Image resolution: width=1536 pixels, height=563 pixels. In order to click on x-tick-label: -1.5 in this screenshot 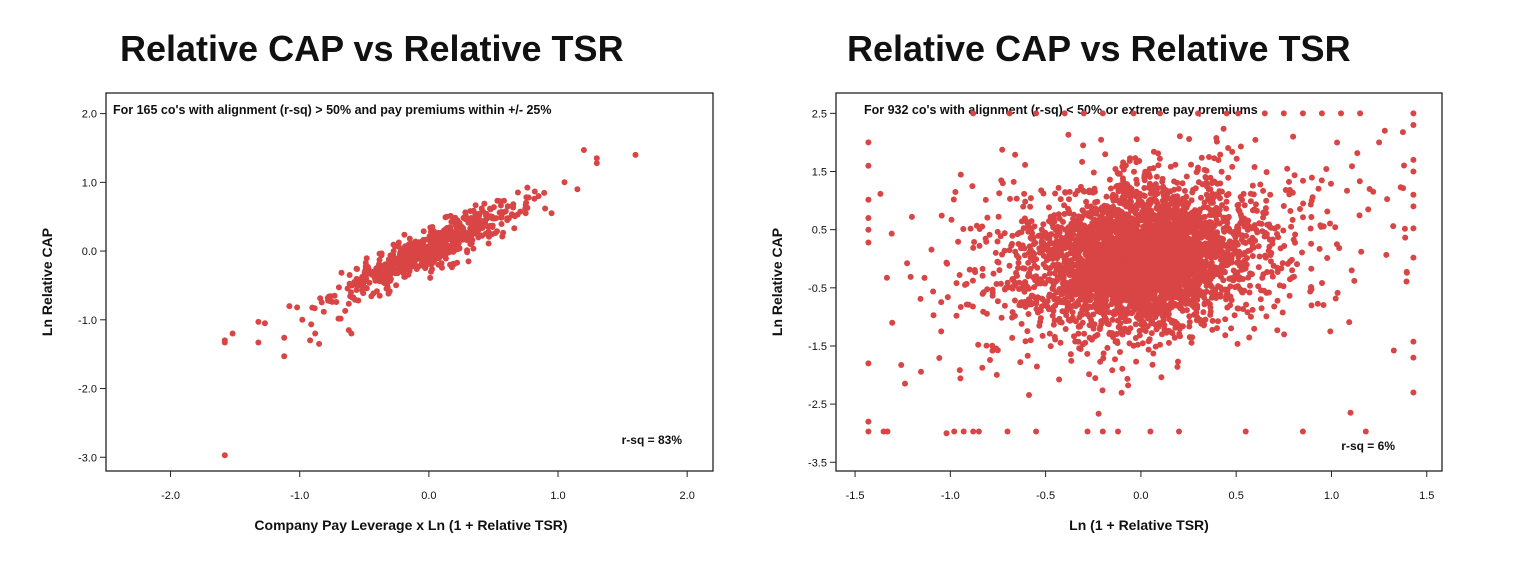, I will do `click(855, 496)`.